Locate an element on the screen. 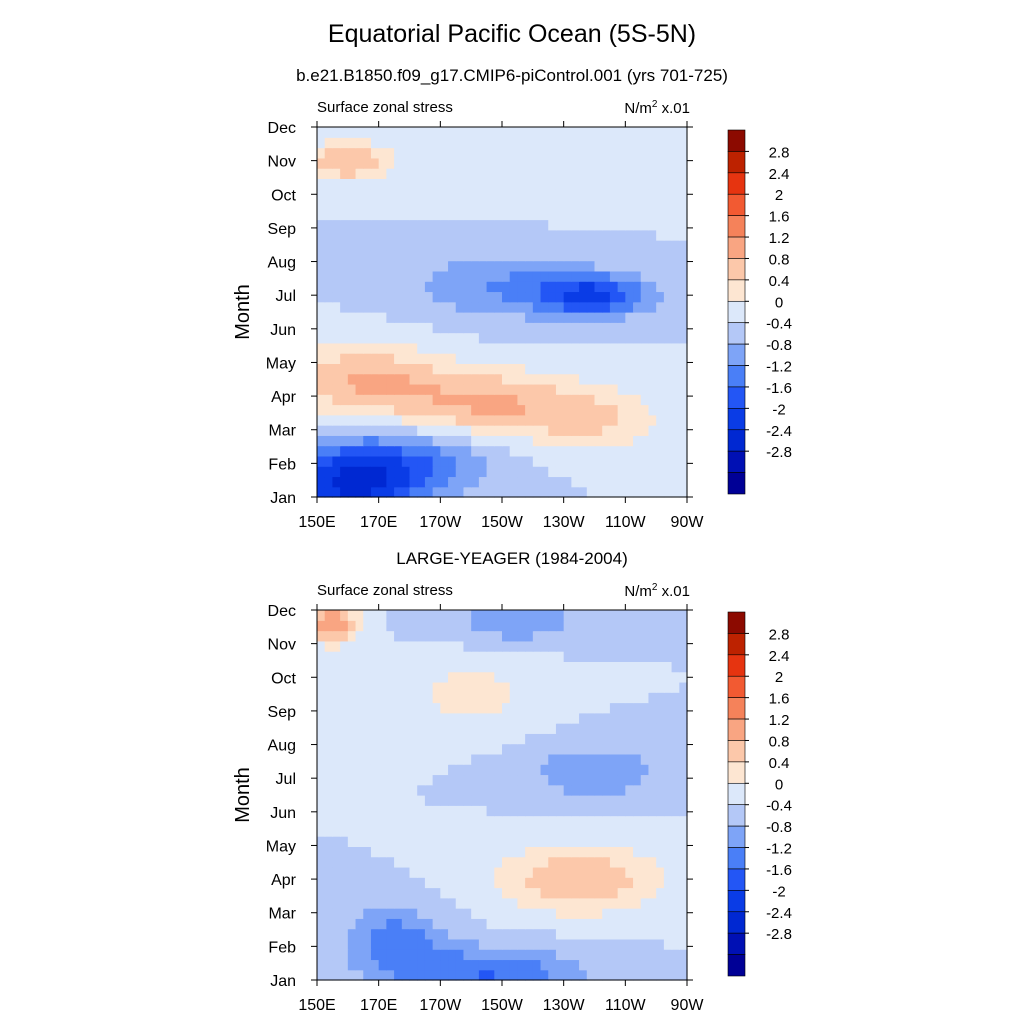 This screenshot has height=1024, width=1024. colorbar-label: -1.6 is located at coordinates (779, 870).